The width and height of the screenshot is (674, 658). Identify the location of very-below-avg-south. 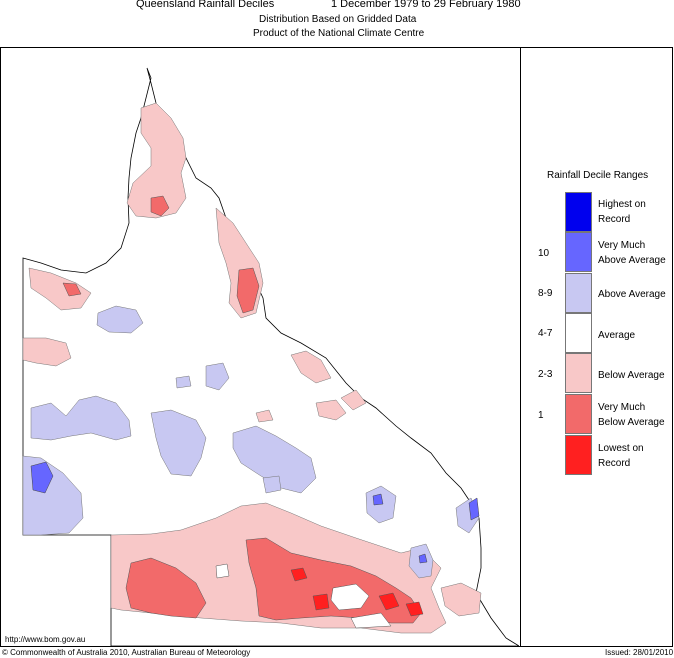
(333, 580).